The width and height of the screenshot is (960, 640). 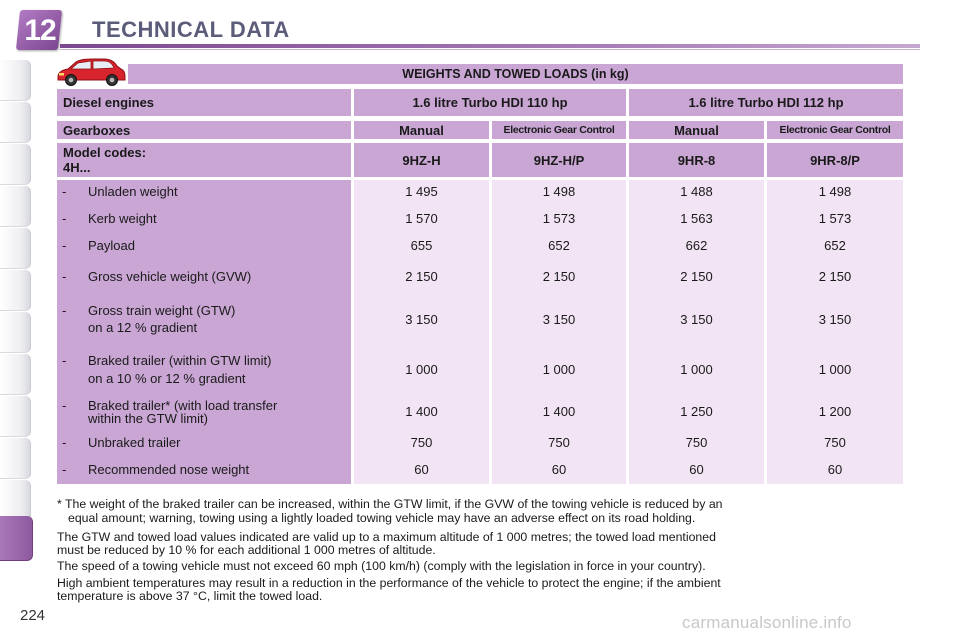 What do you see at coordinates (191, 29) in the screenshot?
I see `page-title: TECHNICAL DATA` at bounding box center [191, 29].